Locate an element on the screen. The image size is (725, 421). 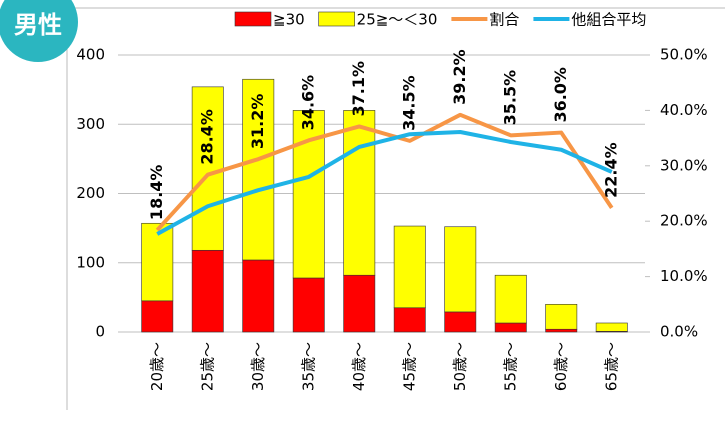
badge-text: 男性 is located at coordinates (38, 25).